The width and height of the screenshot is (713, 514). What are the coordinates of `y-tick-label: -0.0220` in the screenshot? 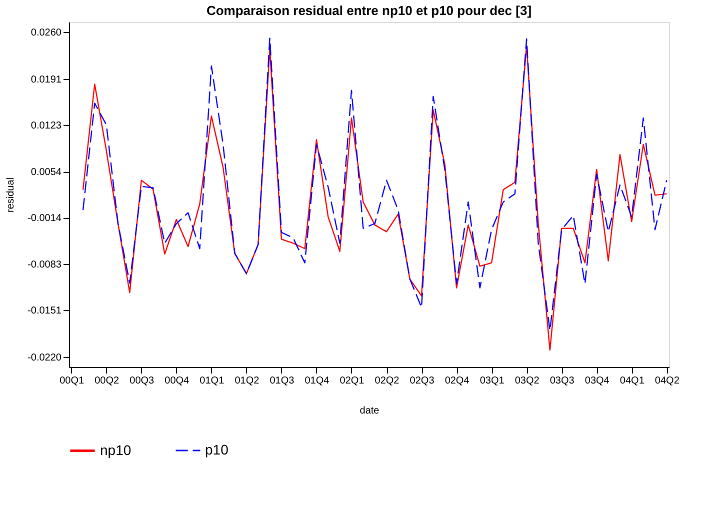 It's located at (45, 358).